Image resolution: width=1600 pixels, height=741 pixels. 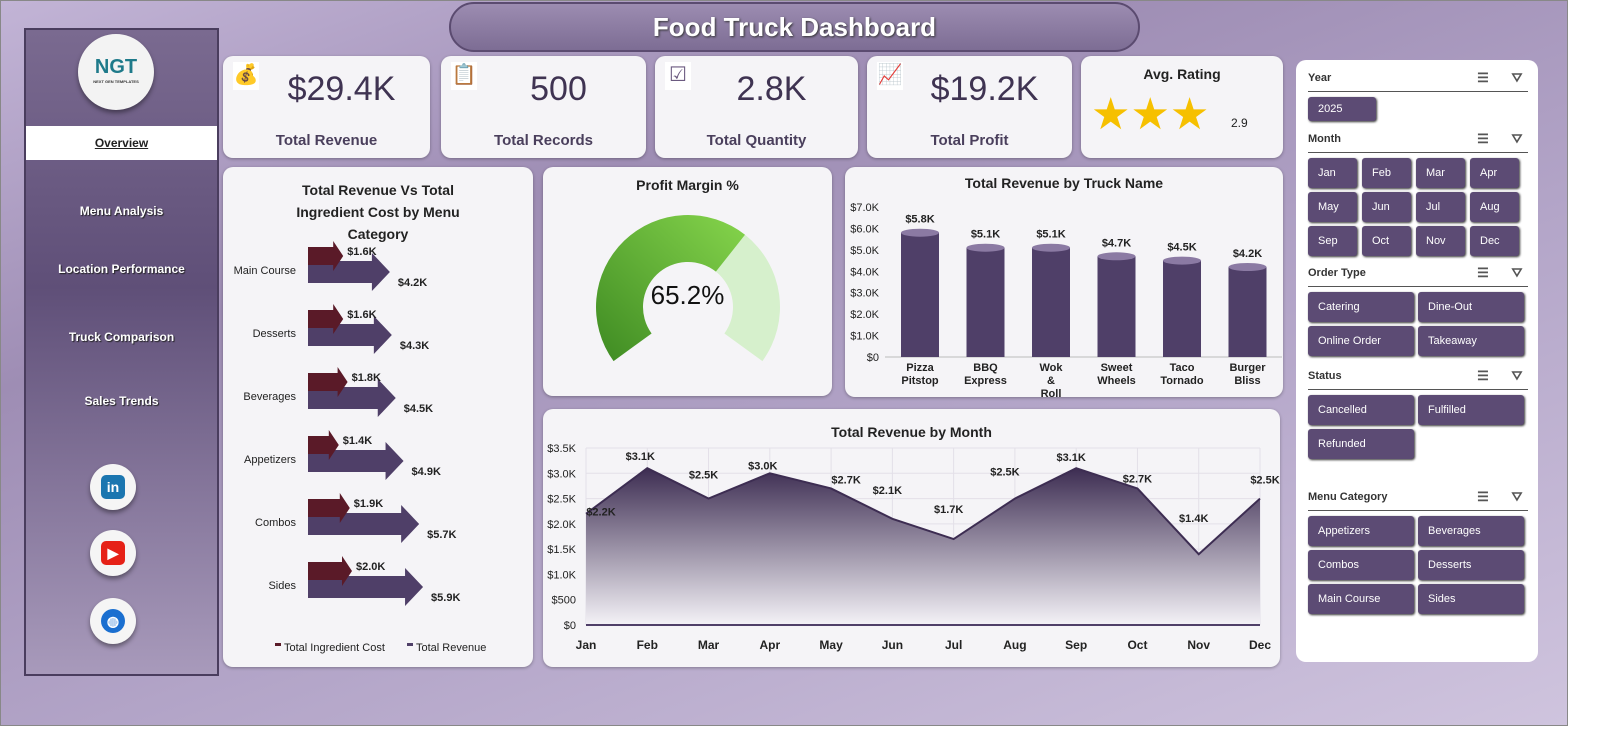 What do you see at coordinates (887, 491) in the screenshot?
I see `data-label: $2.1K` at bounding box center [887, 491].